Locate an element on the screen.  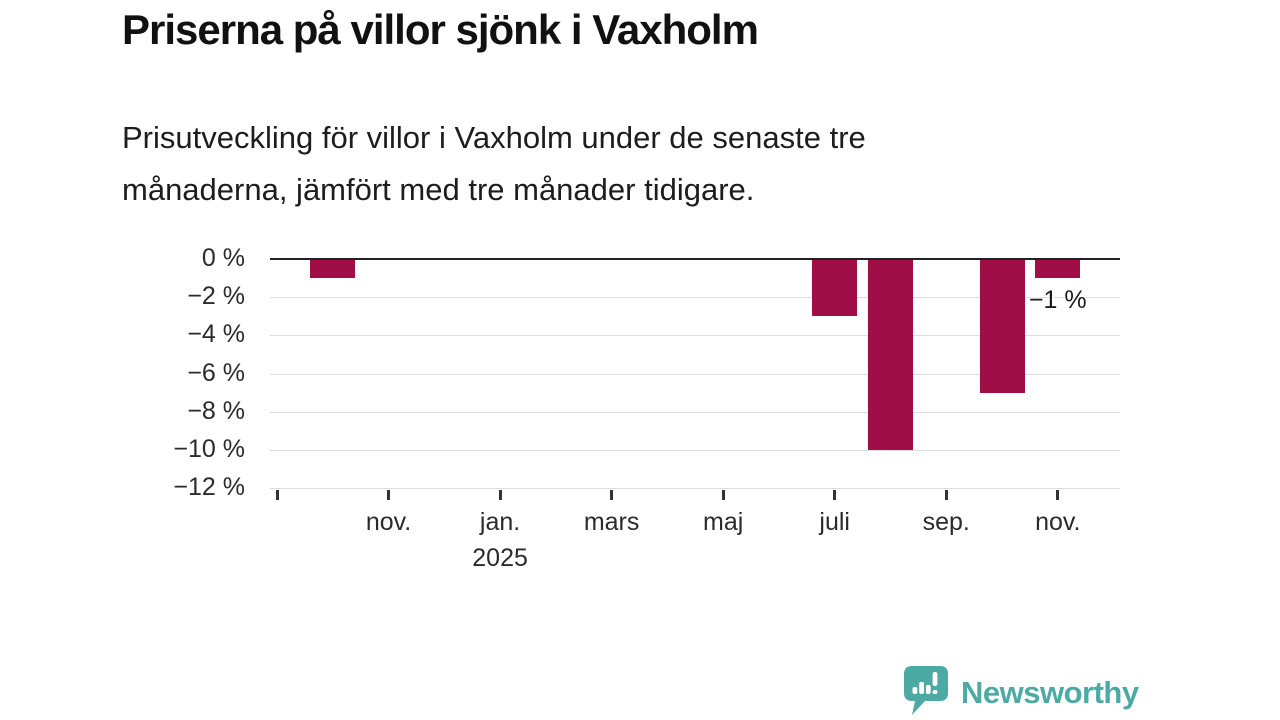
y-axis-tick-label: 0 % is located at coordinates (223, 258).